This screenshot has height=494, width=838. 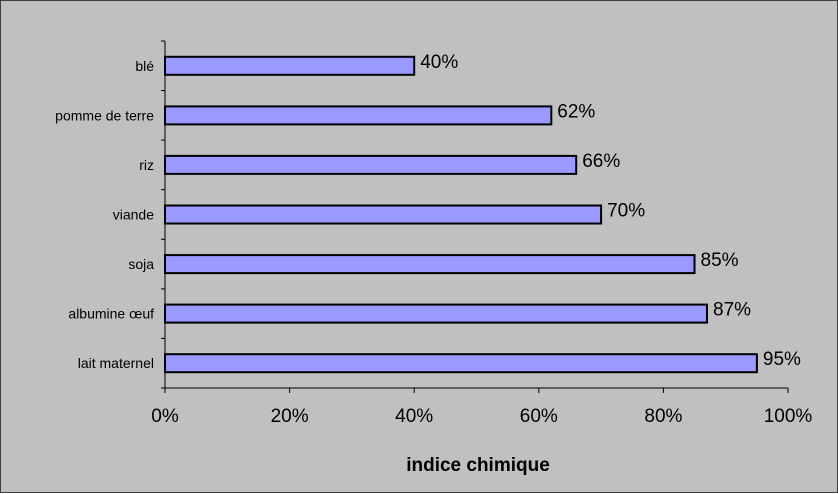 What do you see at coordinates (371, 164) in the screenshot?
I see `bar-riz` at bounding box center [371, 164].